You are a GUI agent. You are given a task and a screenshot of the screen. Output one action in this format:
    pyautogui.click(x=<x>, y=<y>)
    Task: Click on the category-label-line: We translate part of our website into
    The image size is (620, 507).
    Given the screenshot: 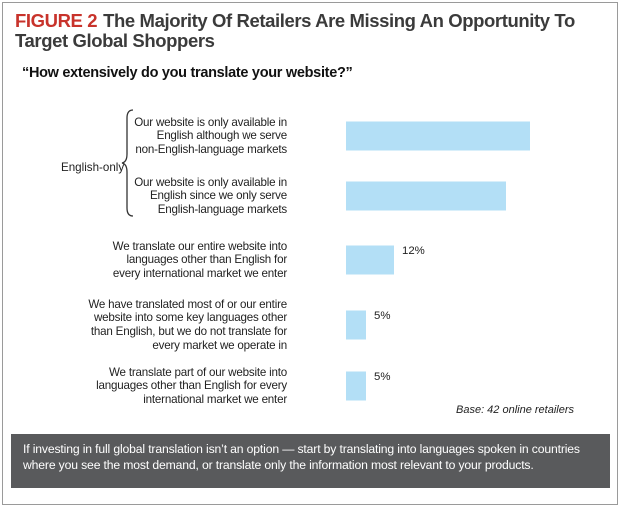 What is the action you would take?
    pyautogui.click(x=198, y=372)
    